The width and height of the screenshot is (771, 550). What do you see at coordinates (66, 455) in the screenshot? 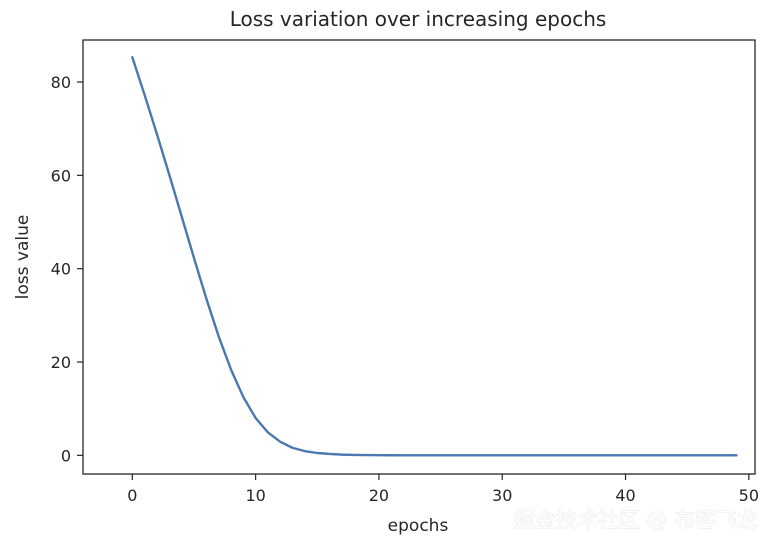
I see `y-tick-label: 0` at bounding box center [66, 455].